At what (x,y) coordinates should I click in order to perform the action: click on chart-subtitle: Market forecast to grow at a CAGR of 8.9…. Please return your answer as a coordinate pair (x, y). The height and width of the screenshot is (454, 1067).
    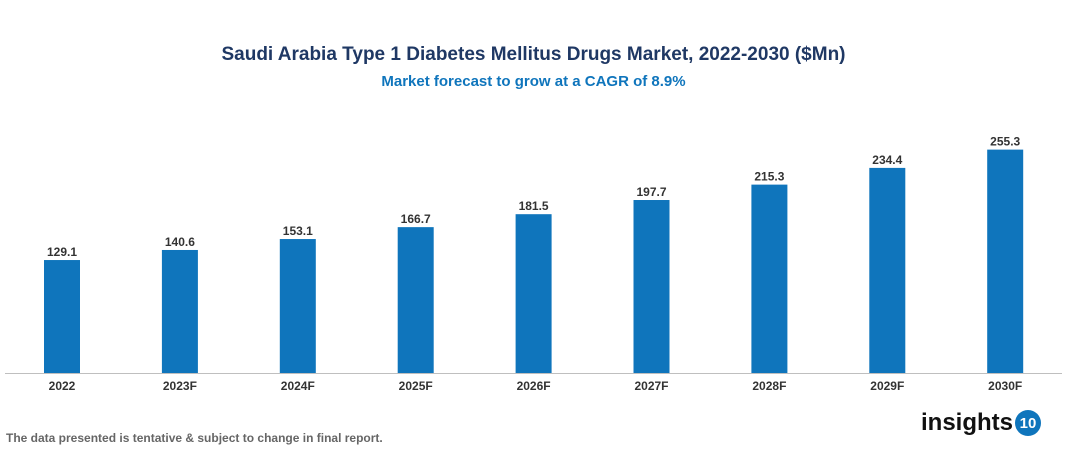
    Looking at the image, I should click on (533, 81).